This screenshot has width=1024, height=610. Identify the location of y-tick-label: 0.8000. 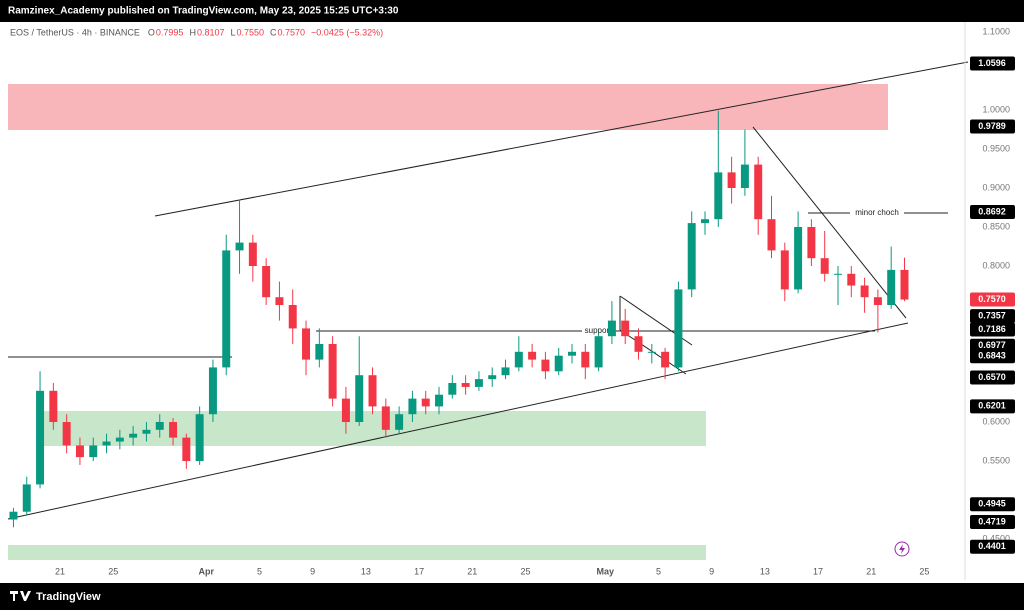
(996, 265).